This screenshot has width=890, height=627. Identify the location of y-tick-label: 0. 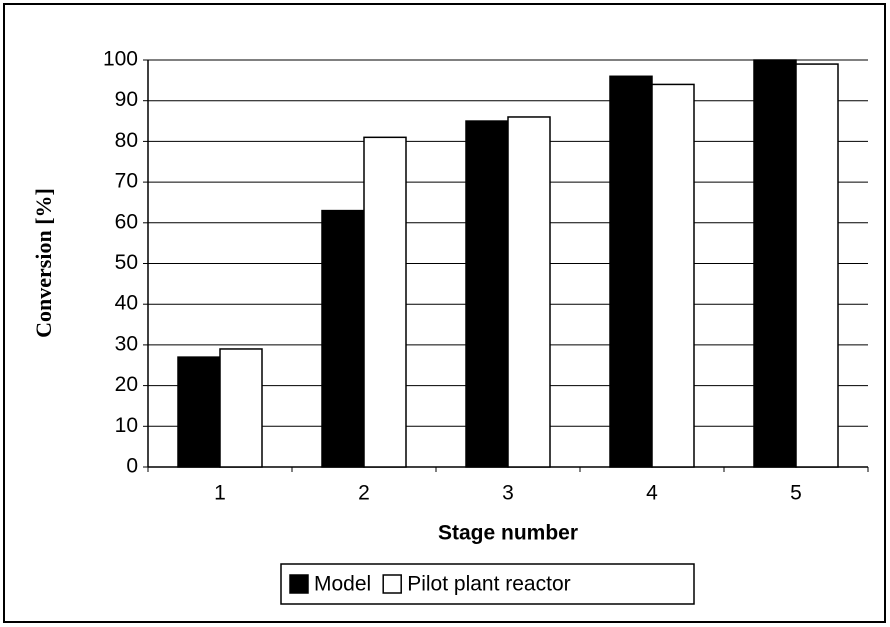
(132, 466).